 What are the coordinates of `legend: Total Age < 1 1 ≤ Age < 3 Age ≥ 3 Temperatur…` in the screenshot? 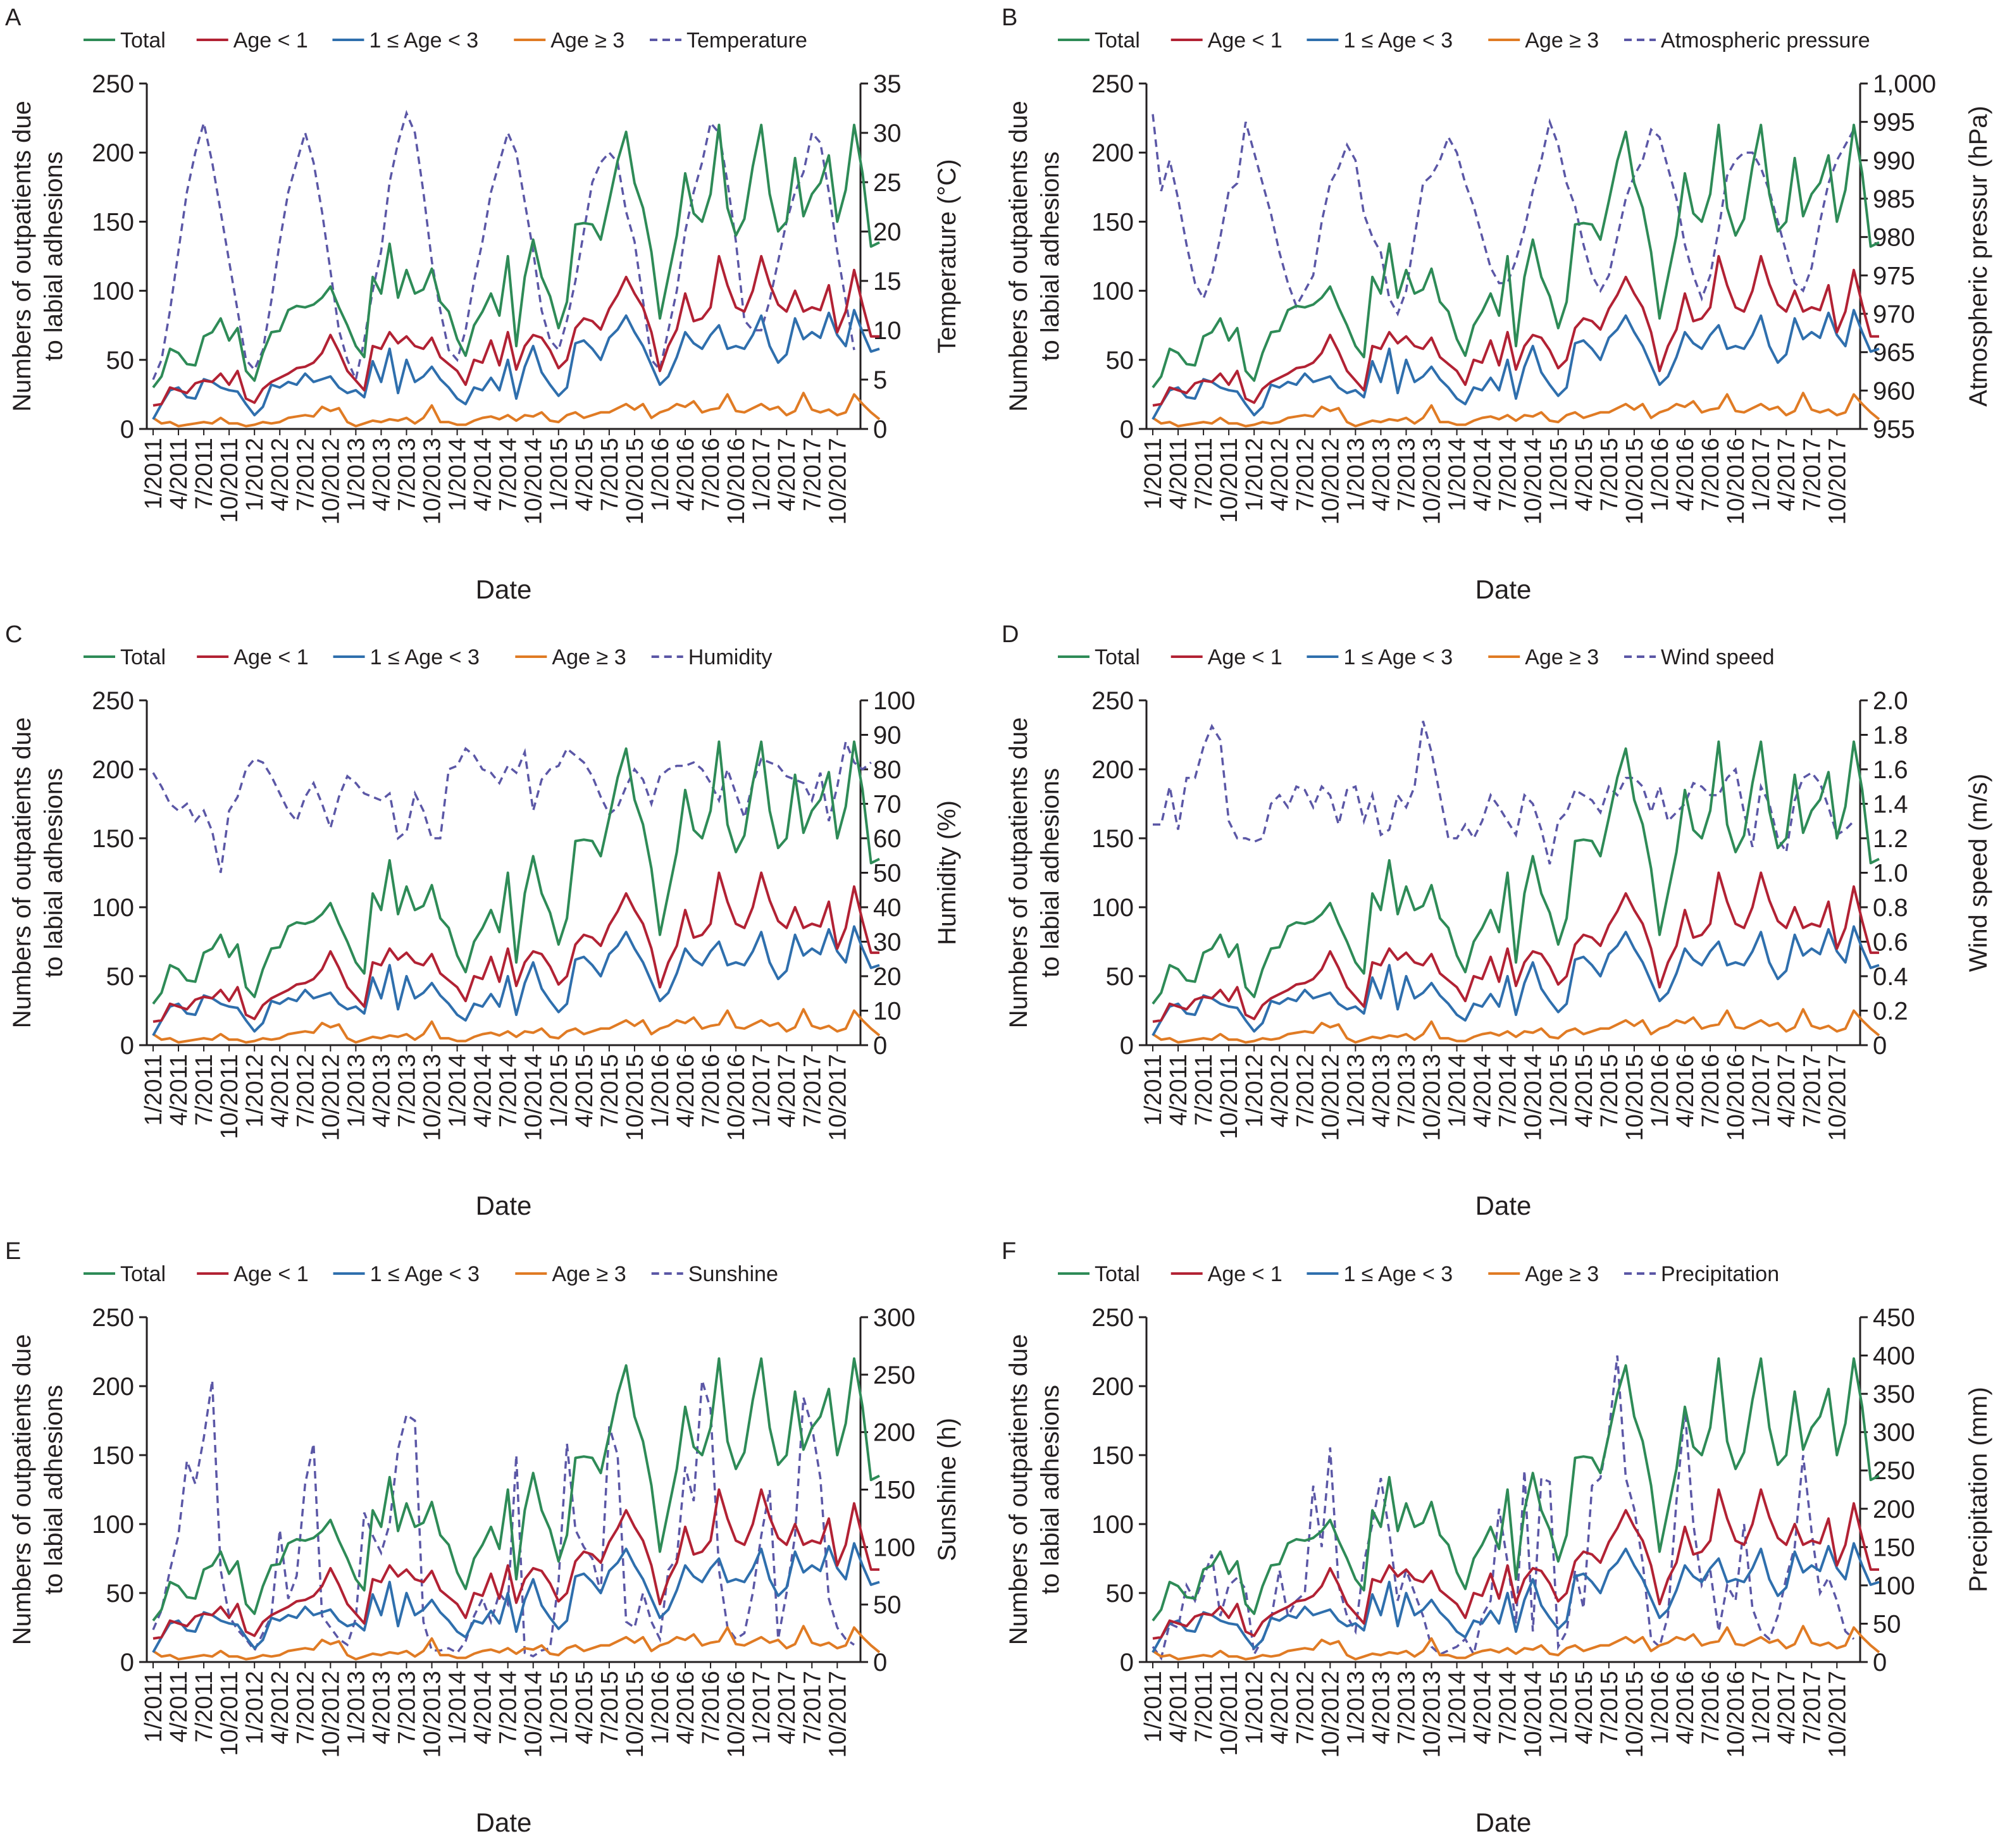 It's located at (445, 40).